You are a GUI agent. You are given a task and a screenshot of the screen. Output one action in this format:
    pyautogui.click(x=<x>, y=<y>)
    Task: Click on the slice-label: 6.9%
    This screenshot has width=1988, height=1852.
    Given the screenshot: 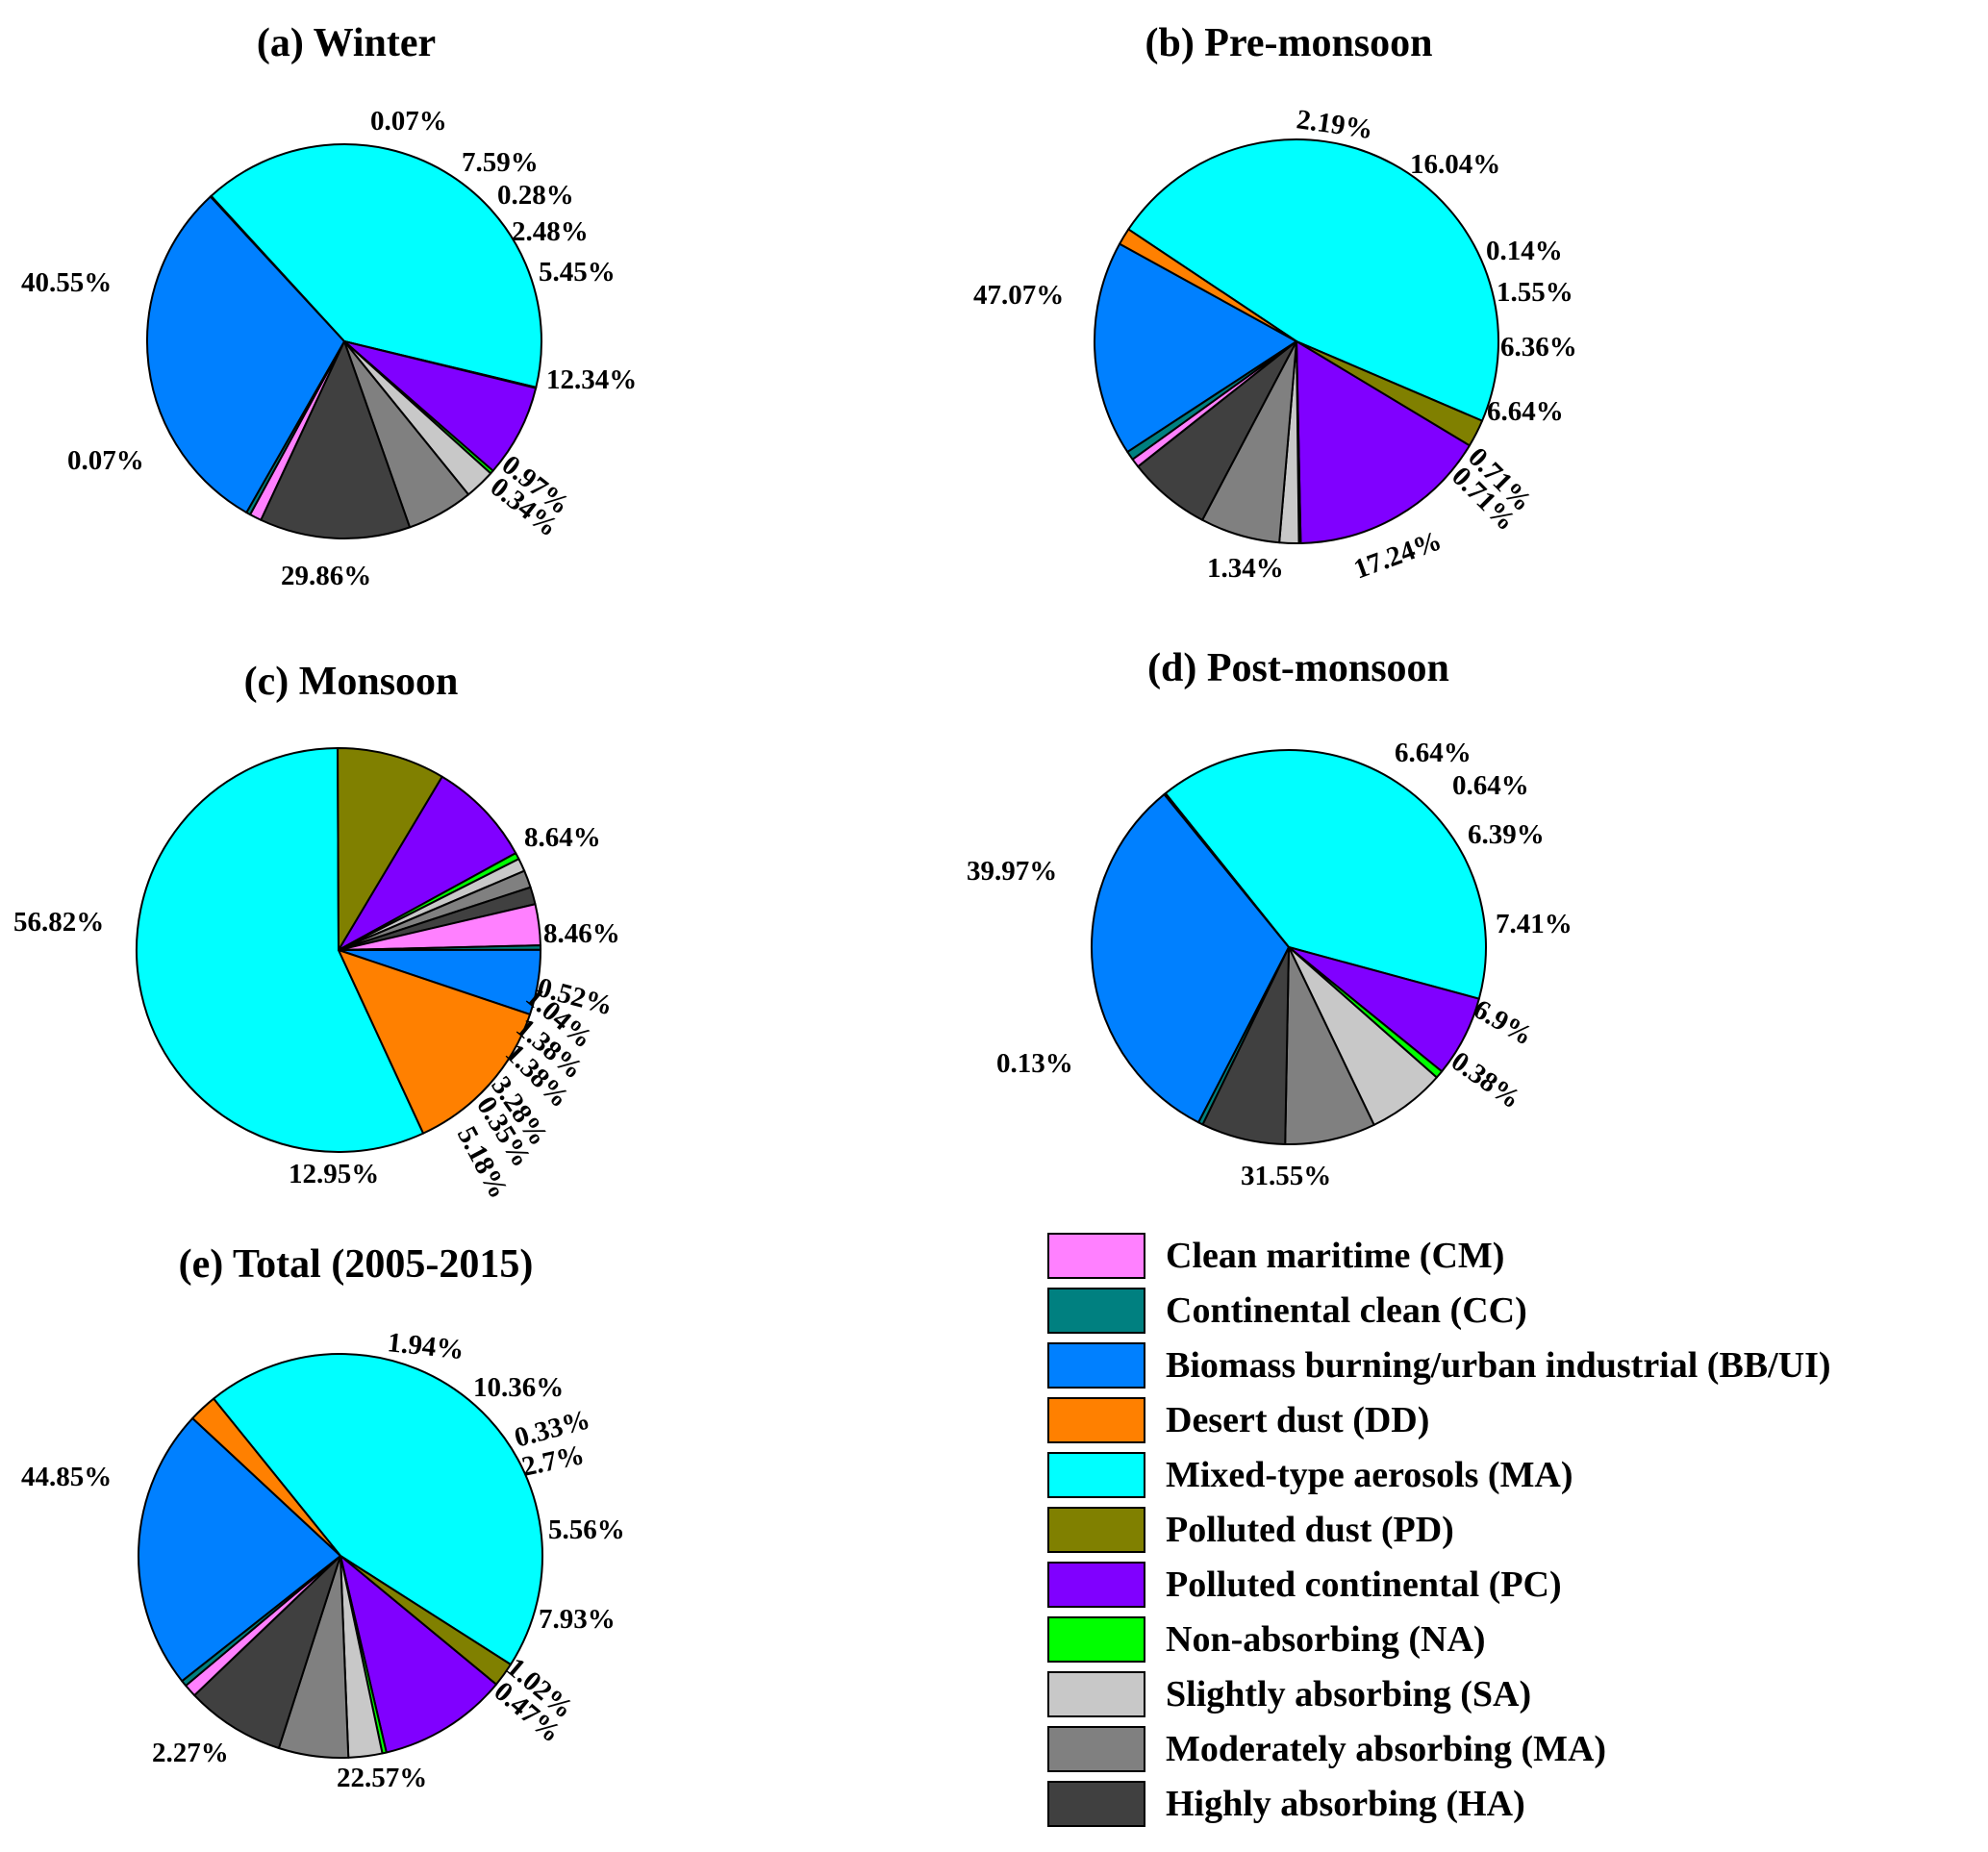 What is the action you would take?
    pyautogui.click(x=1504, y=1022)
    